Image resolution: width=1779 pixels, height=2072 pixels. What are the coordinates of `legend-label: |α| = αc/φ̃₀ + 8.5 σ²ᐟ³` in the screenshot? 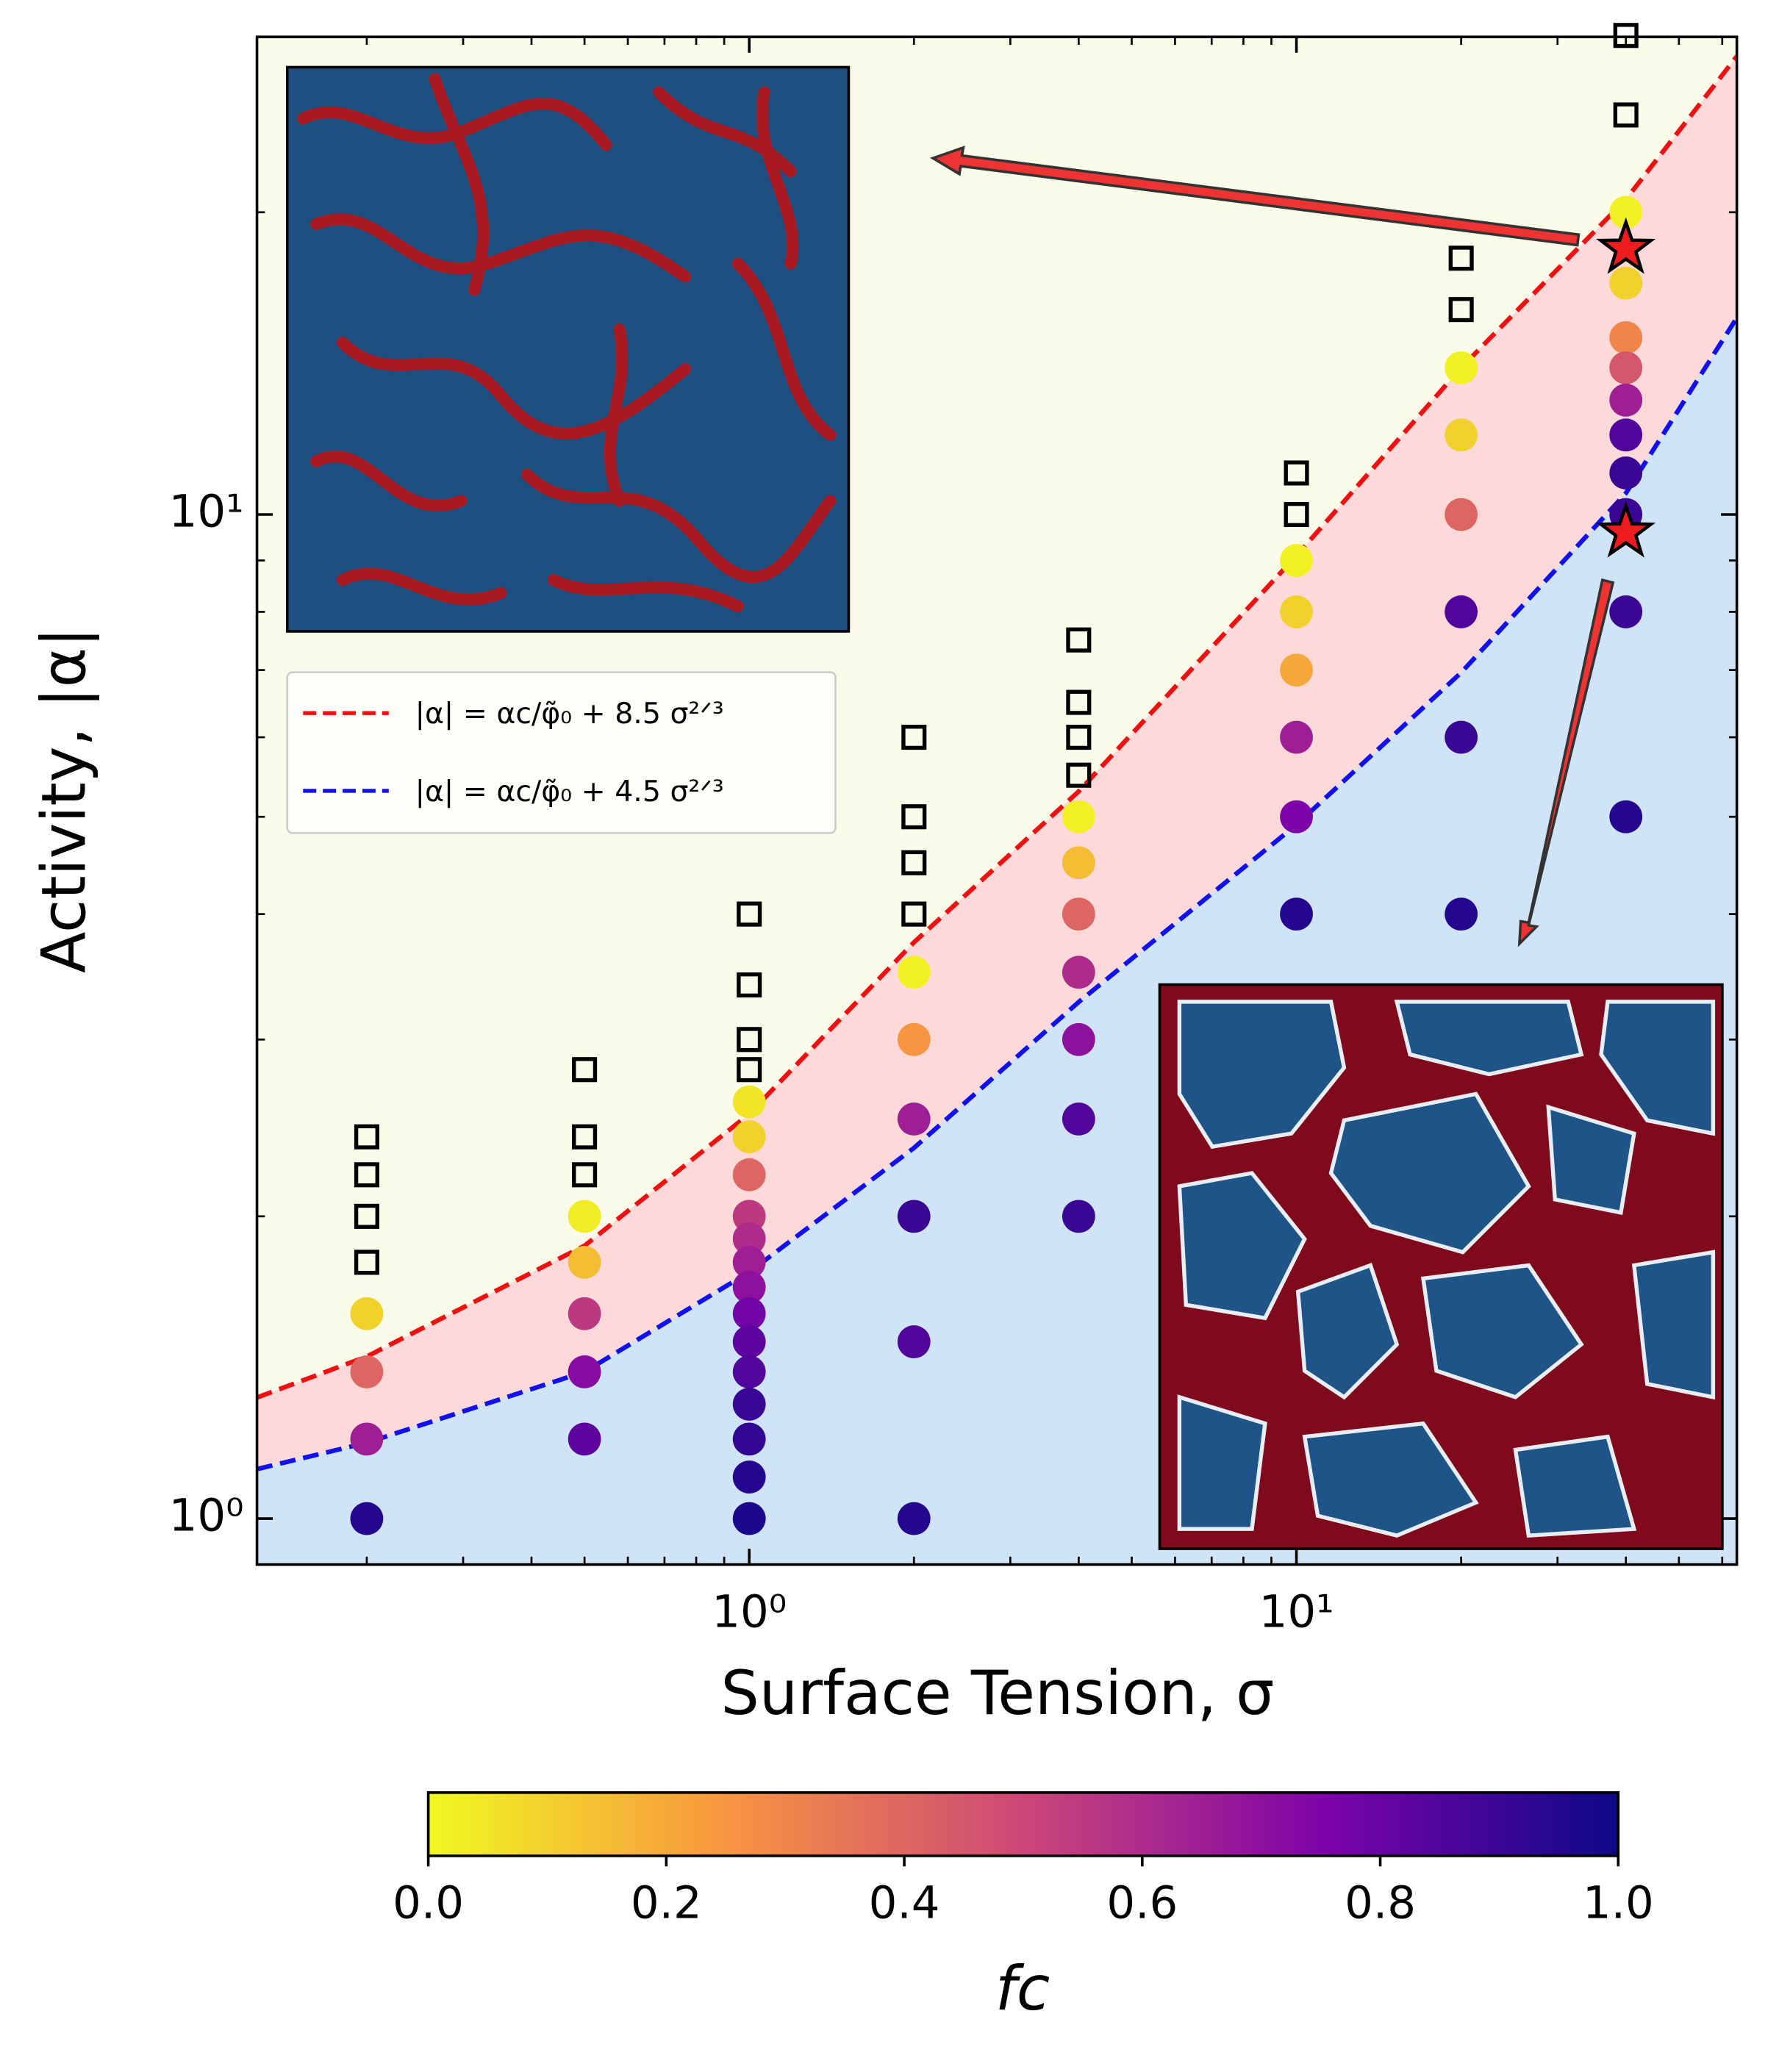 It's located at (569, 714).